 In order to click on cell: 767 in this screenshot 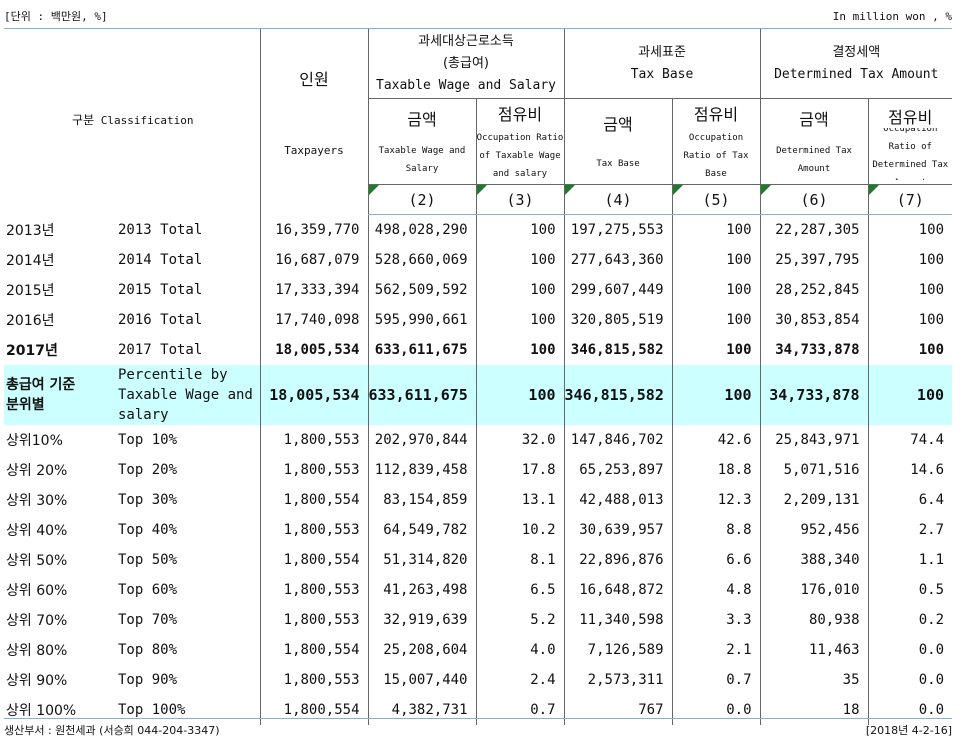, I will do `click(618, 709)`.